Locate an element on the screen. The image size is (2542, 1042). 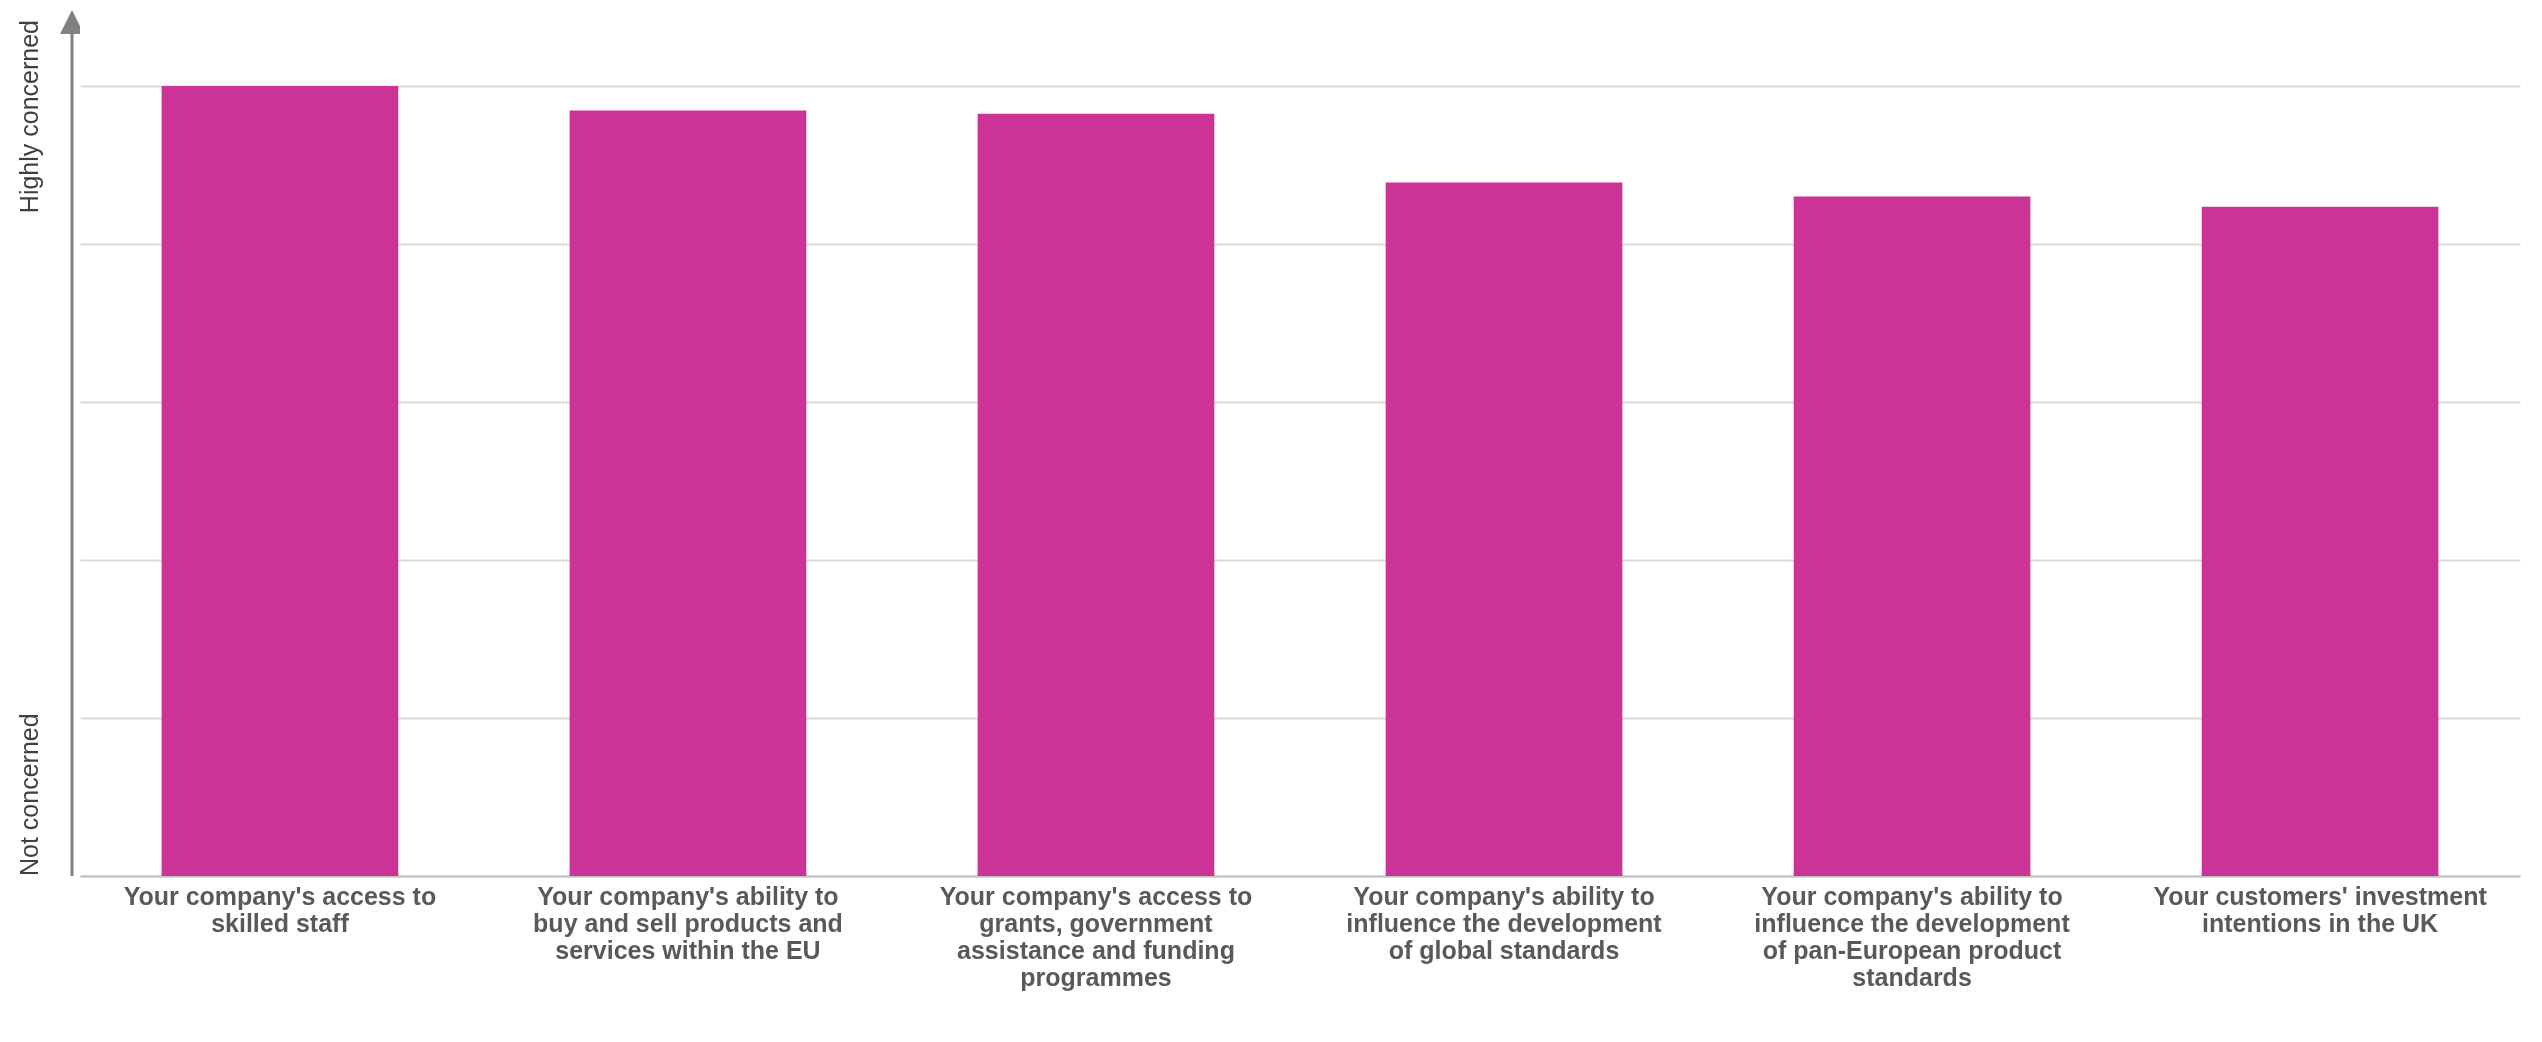
x-tick-label: Your company's ability to buy and sell products and services within the EU is located at coordinates (688, 922).